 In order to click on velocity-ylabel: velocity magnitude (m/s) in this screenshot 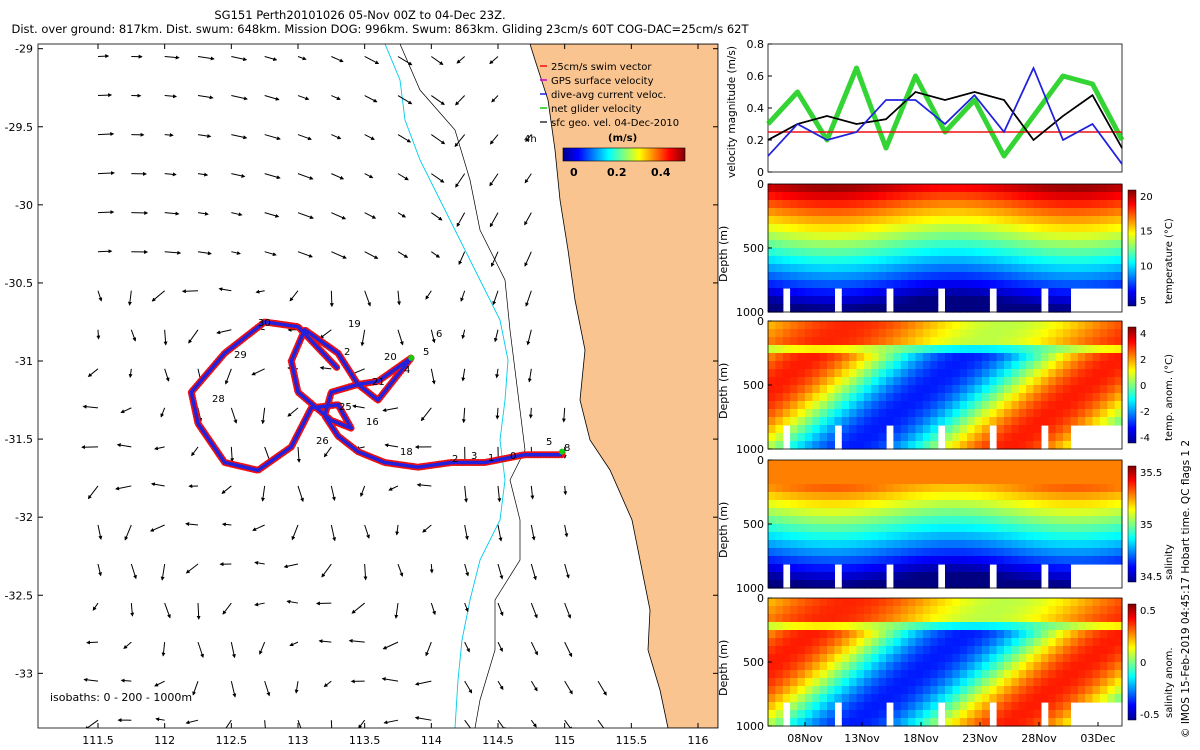, I will do `click(732, 112)`.